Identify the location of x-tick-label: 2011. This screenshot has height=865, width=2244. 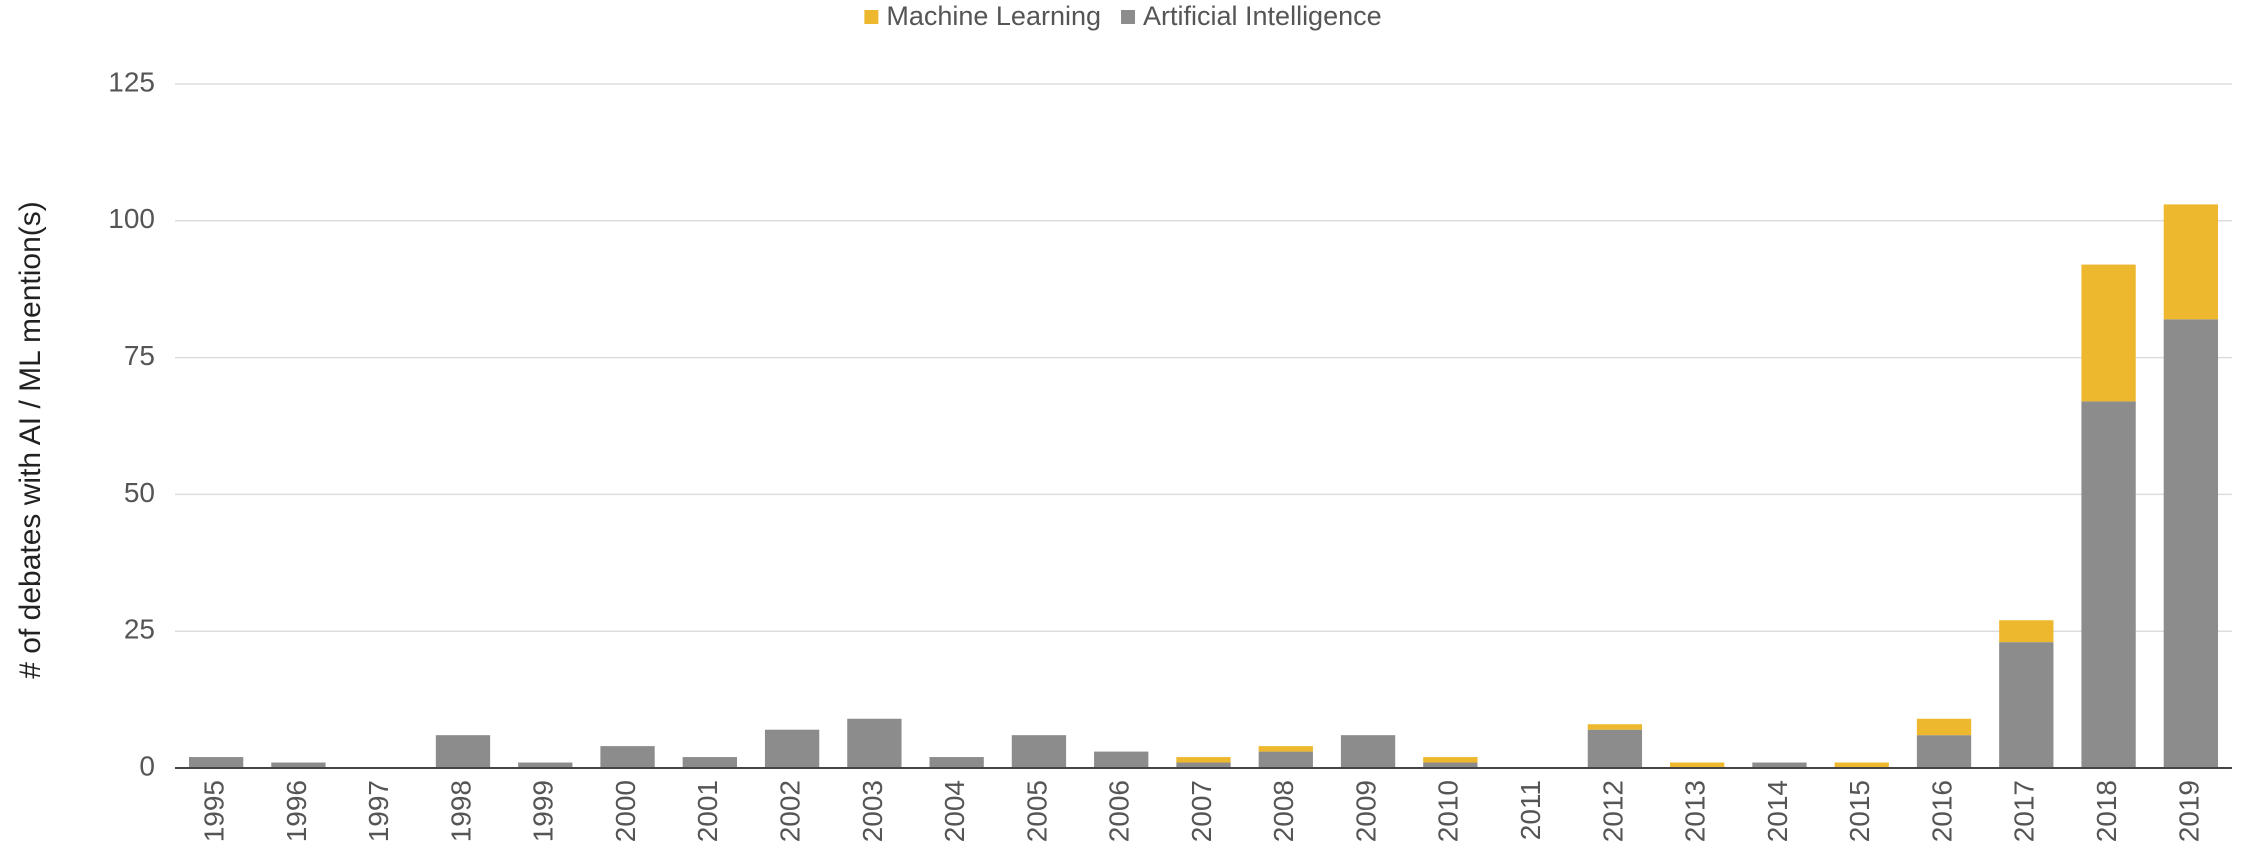
(1530, 810).